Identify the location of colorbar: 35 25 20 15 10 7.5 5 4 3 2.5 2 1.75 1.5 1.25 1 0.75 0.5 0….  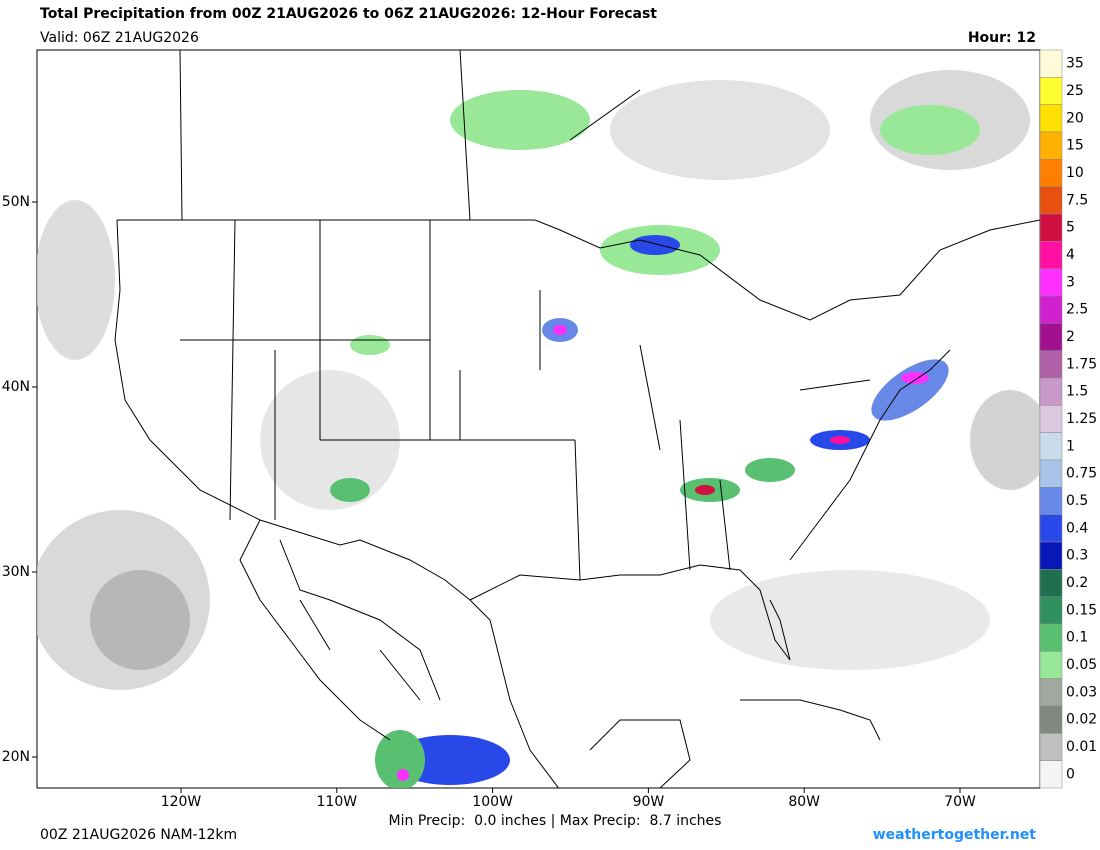
(1068, 419).